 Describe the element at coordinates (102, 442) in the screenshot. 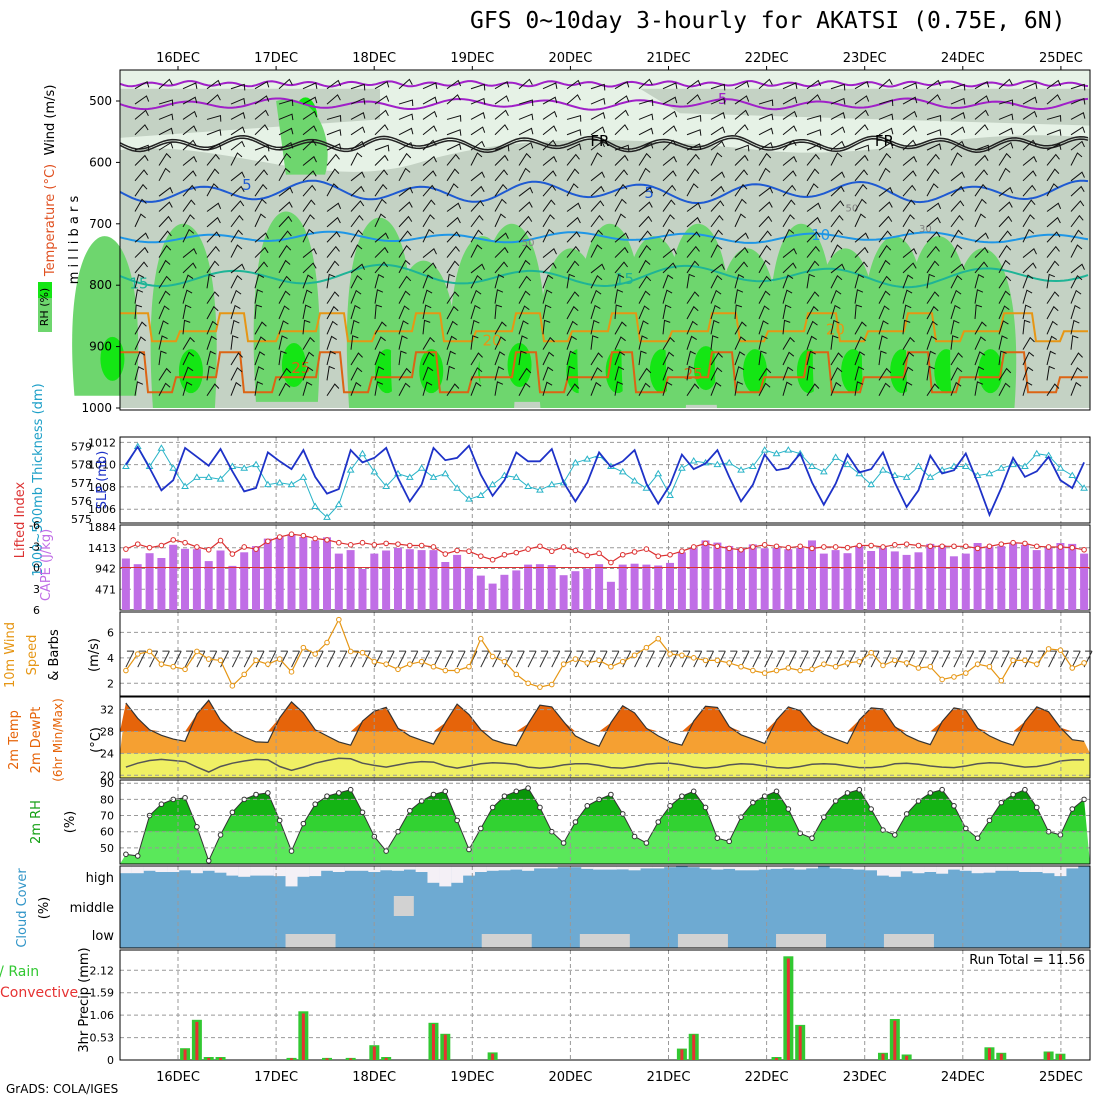

I see `slp-tick-label: 1012` at that location.